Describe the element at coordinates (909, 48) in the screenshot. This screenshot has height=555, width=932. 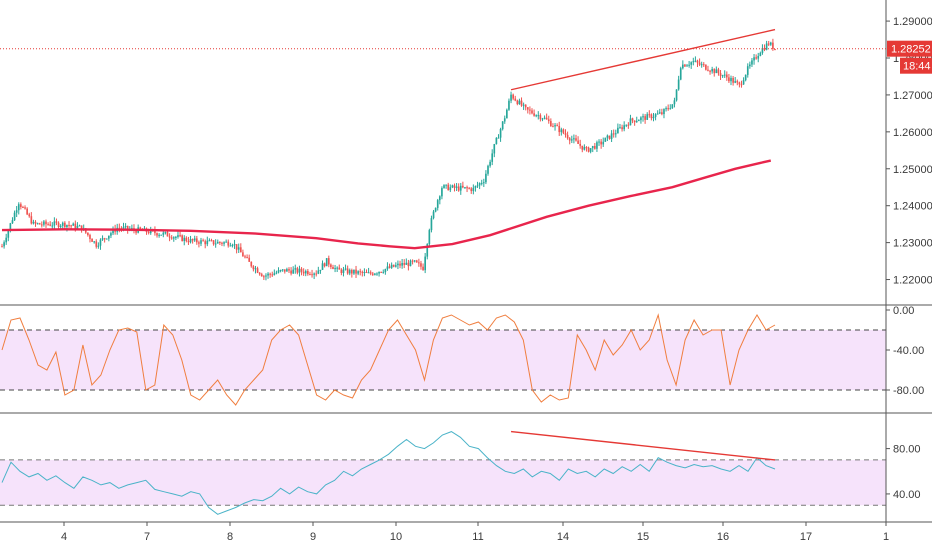
I see `current-price-badge` at that location.